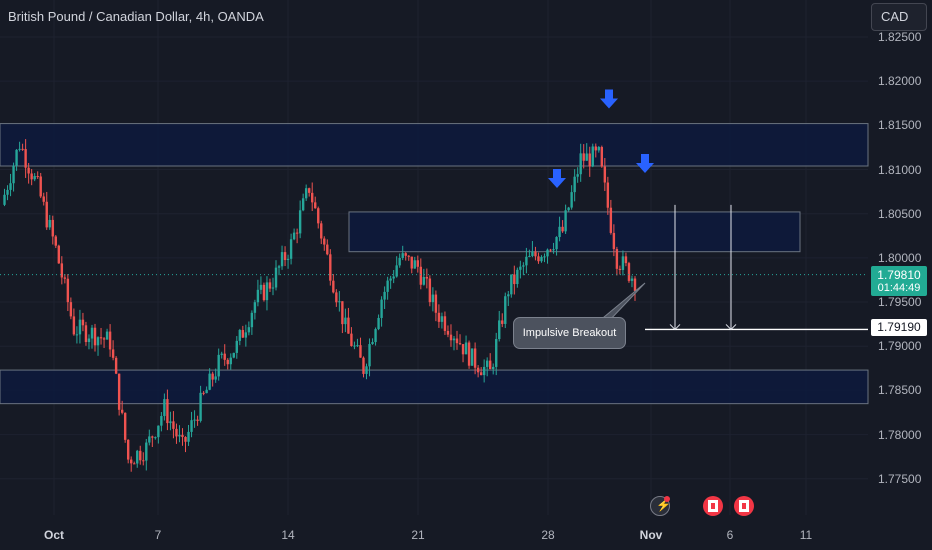 The width and height of the screenshot is (932, 550). Describe the element at coordinates (900, 346) in the screenshot. I see `price-tick-label: 1.79000` at that location.